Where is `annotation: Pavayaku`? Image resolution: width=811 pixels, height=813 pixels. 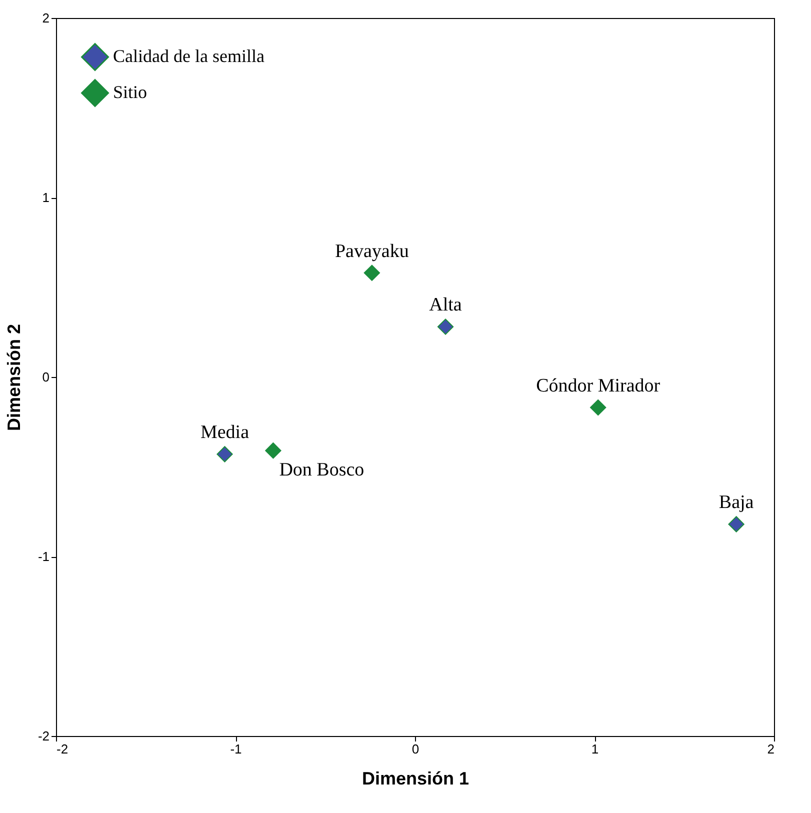 annotation: Pavayaku is located at coordinates (372, 251).